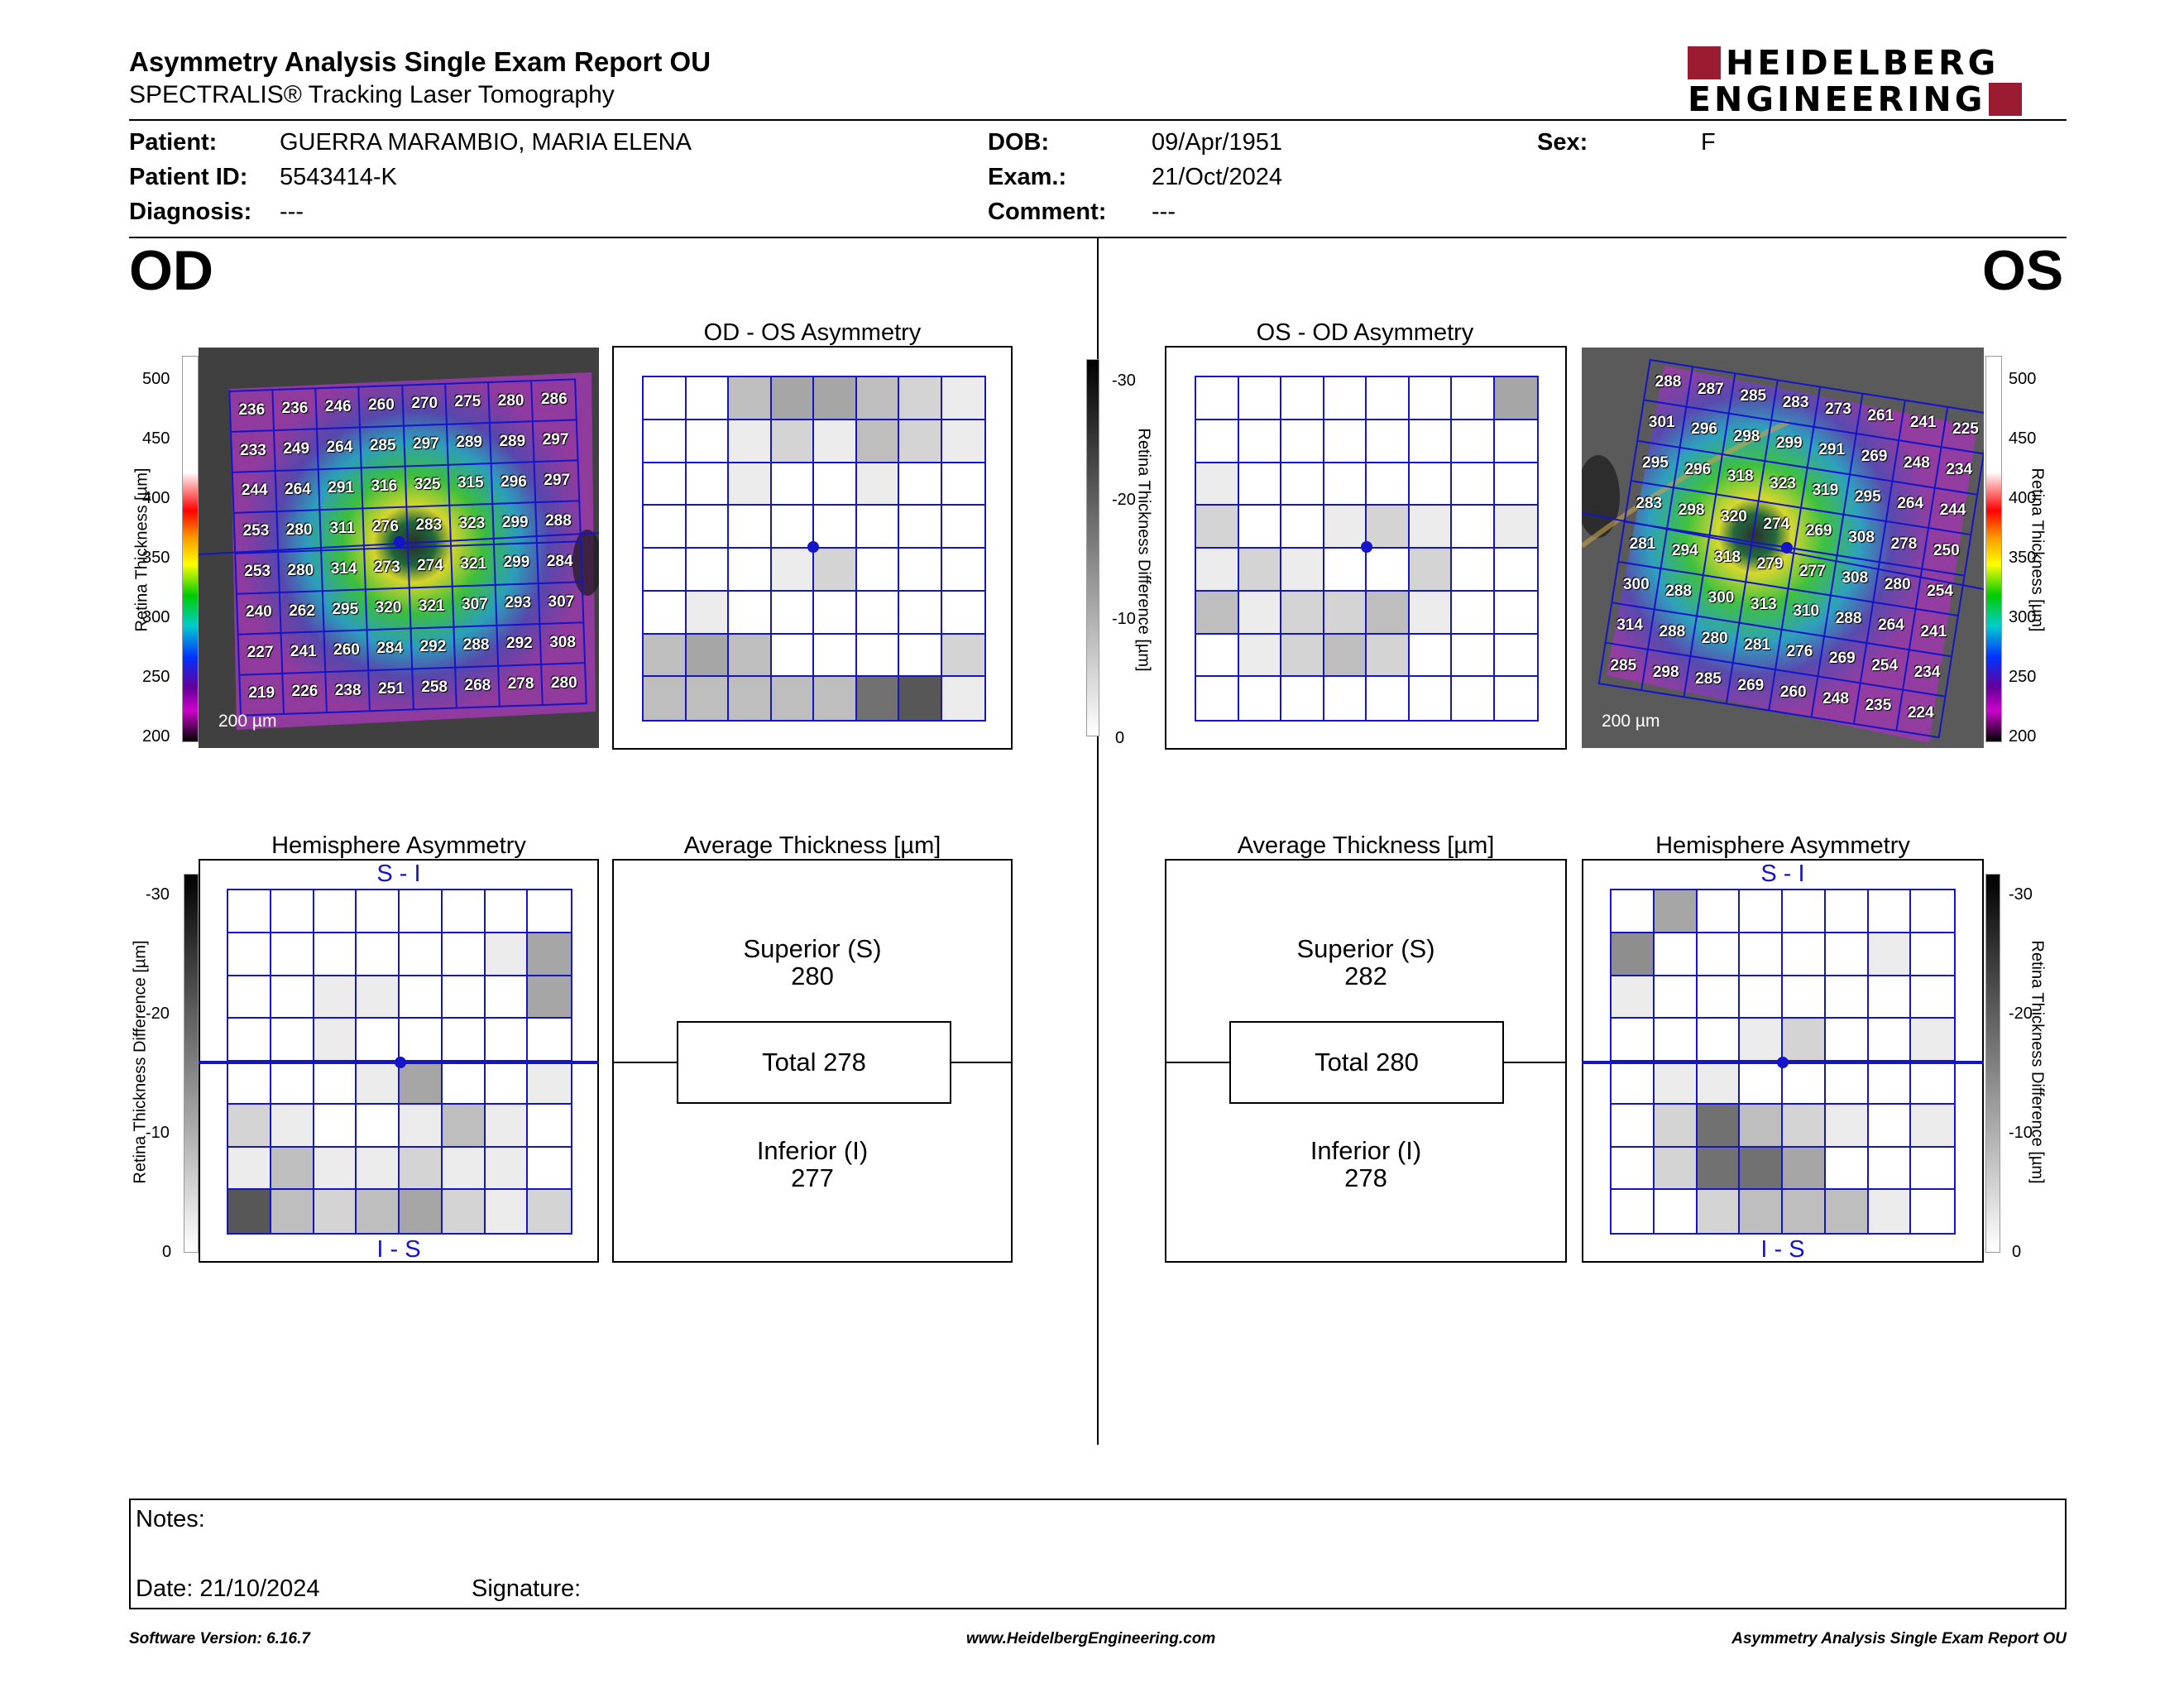  What do you see at coordinates (1799, 652) in the screenshot?
I see `os-thickness-value: 276` at bounding box center [1799, 652].